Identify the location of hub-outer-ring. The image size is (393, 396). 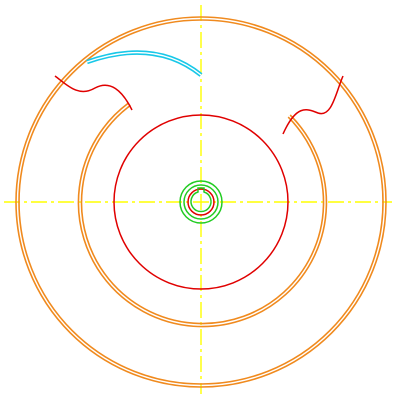
(201, 202).